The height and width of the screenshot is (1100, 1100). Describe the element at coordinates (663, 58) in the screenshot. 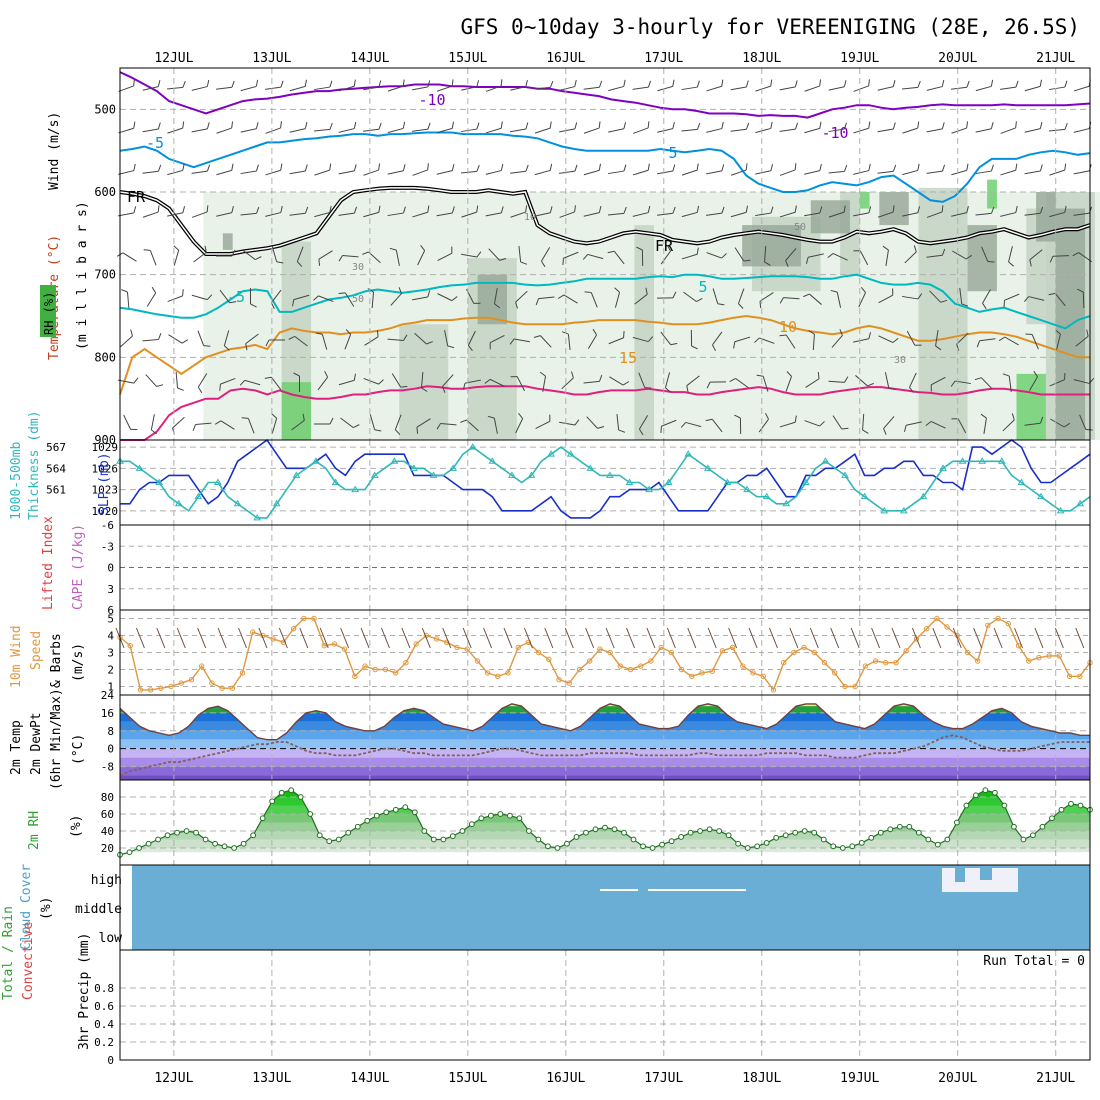

I see `x-tick-label-top: 17JUL` at that location.